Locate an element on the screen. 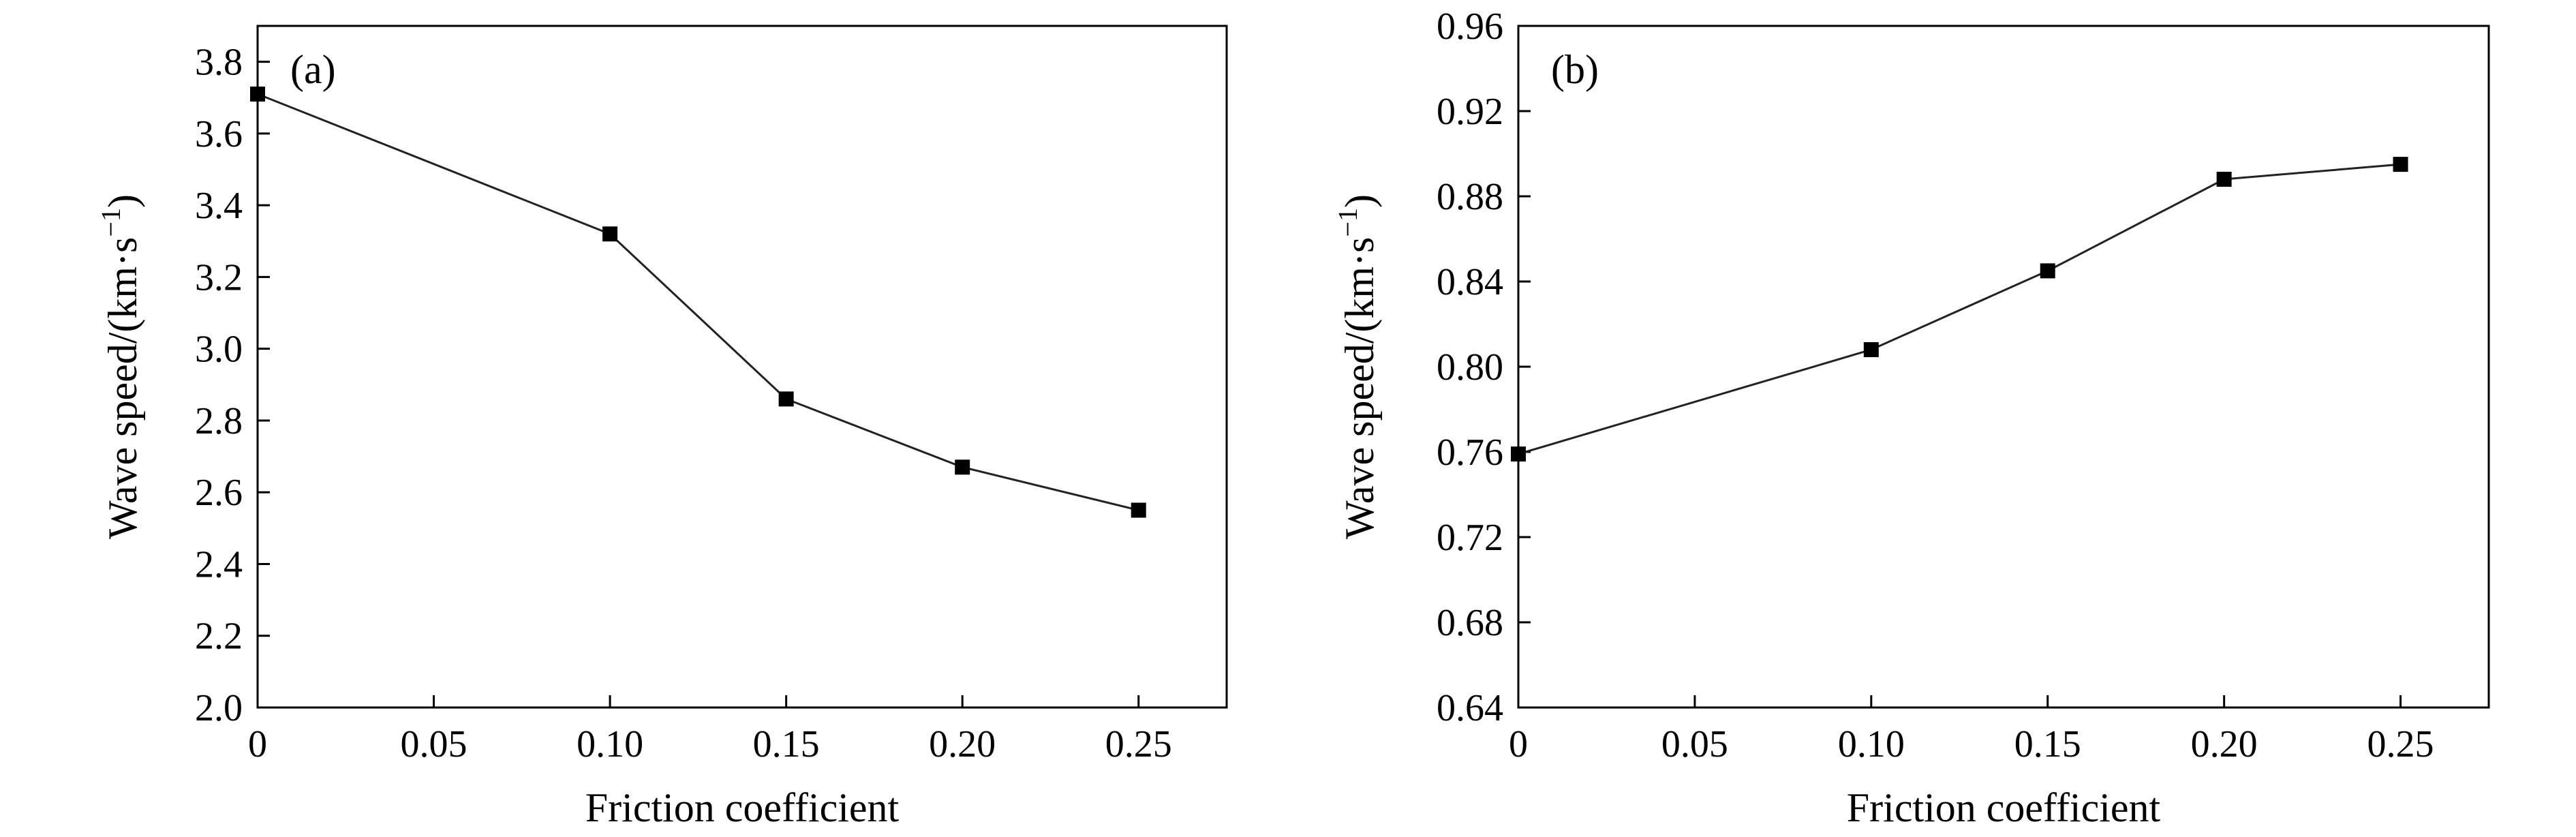 This screenshot has height=837, width=2576. y-tick-label: 0.80 is located at coordinates (1470, 367).